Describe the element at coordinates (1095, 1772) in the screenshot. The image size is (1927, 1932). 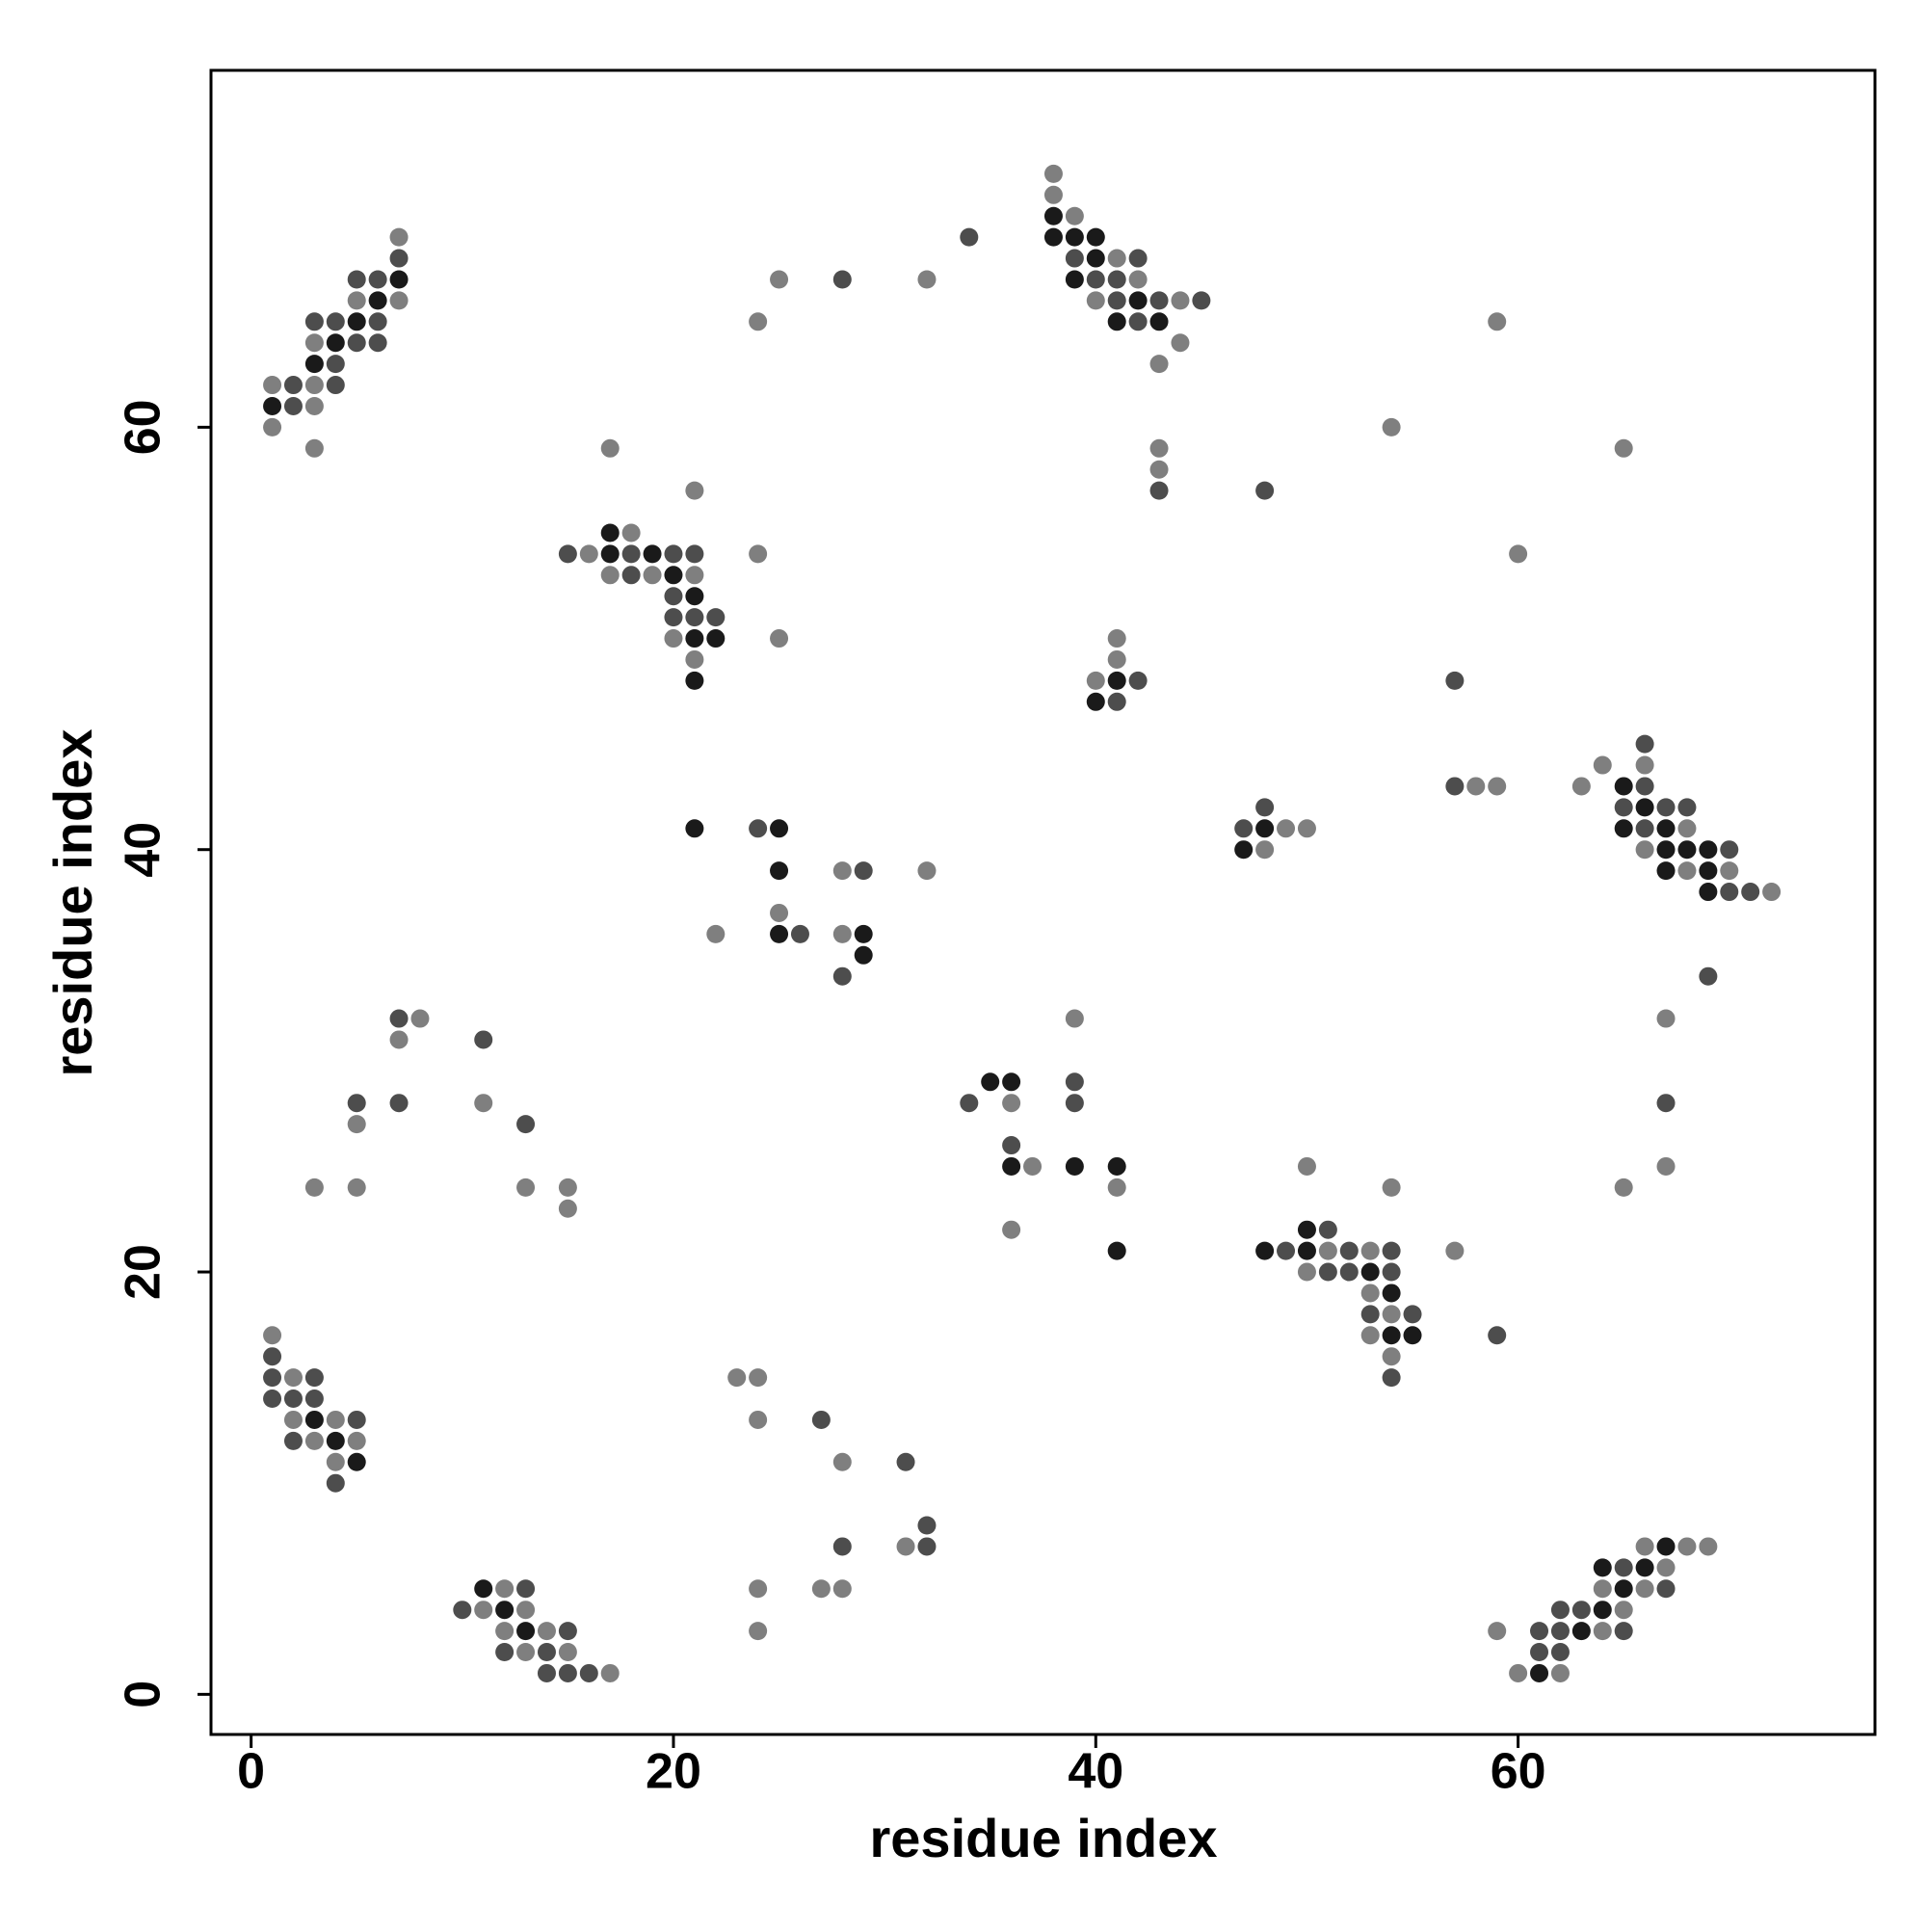
I see `x-tick-label: 40` at that location.